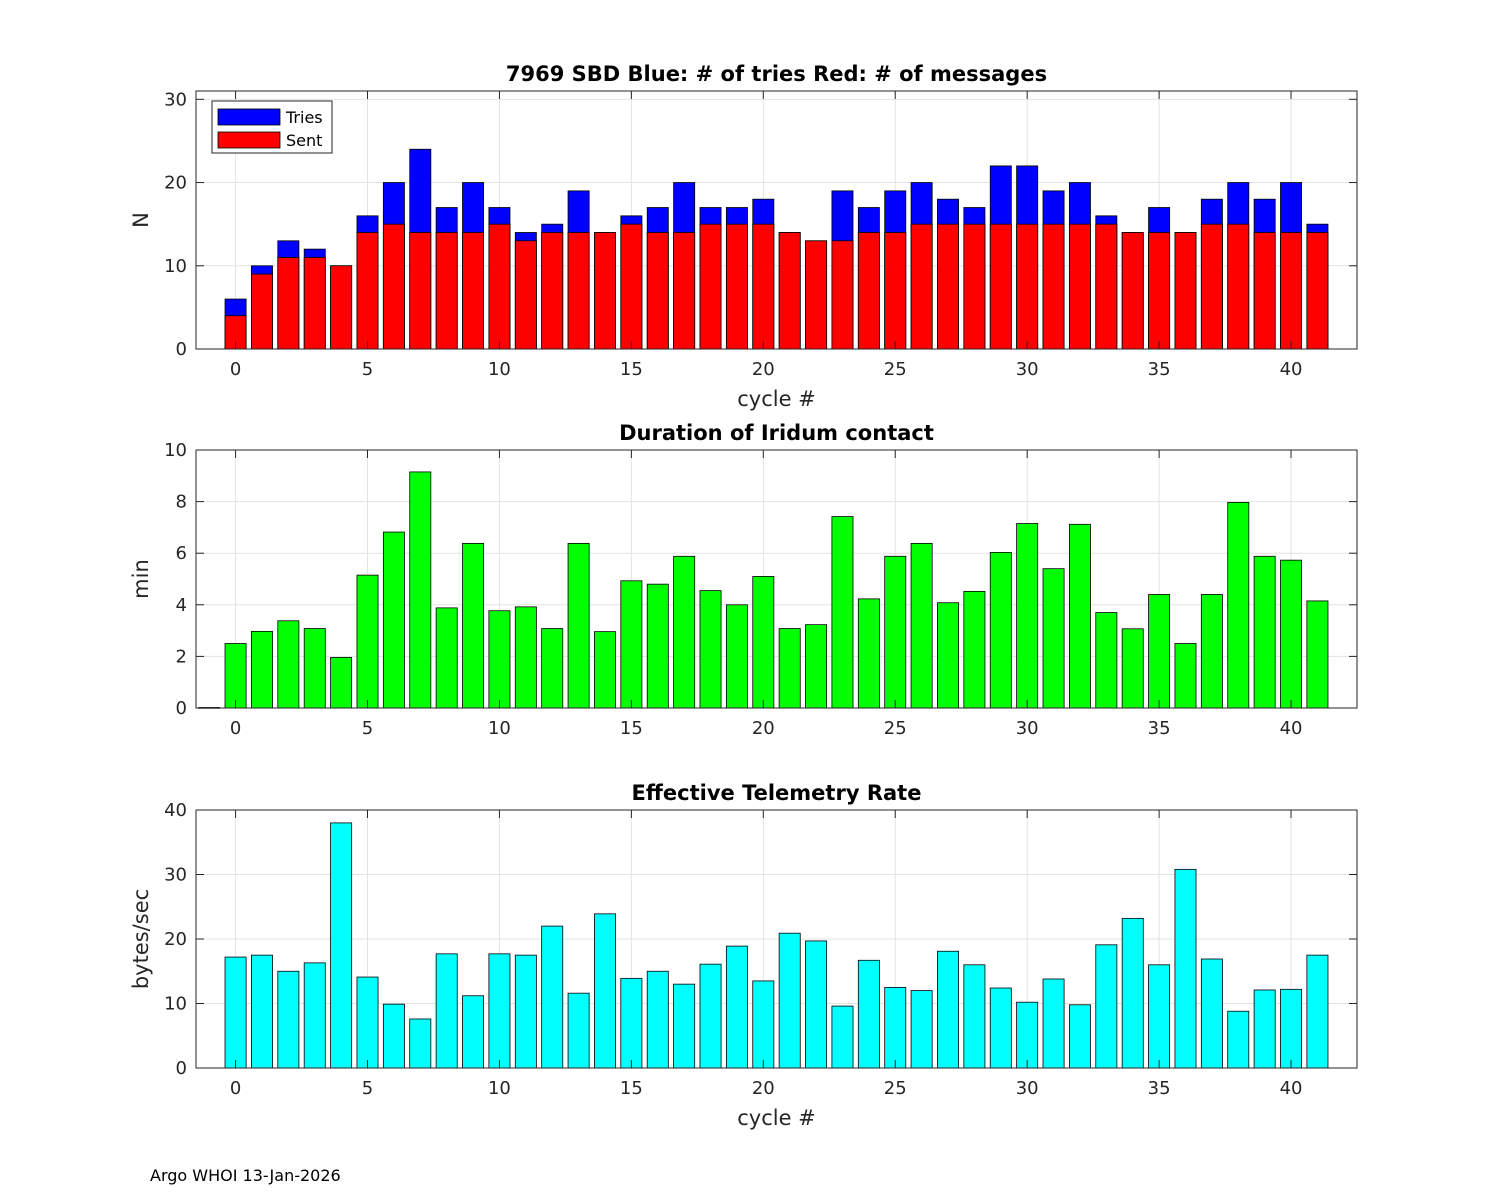  What do you see at coordinates (1159, 369) in the screenshot?
I see `x-tick-label: 35` at bounding box center [1159, 369].